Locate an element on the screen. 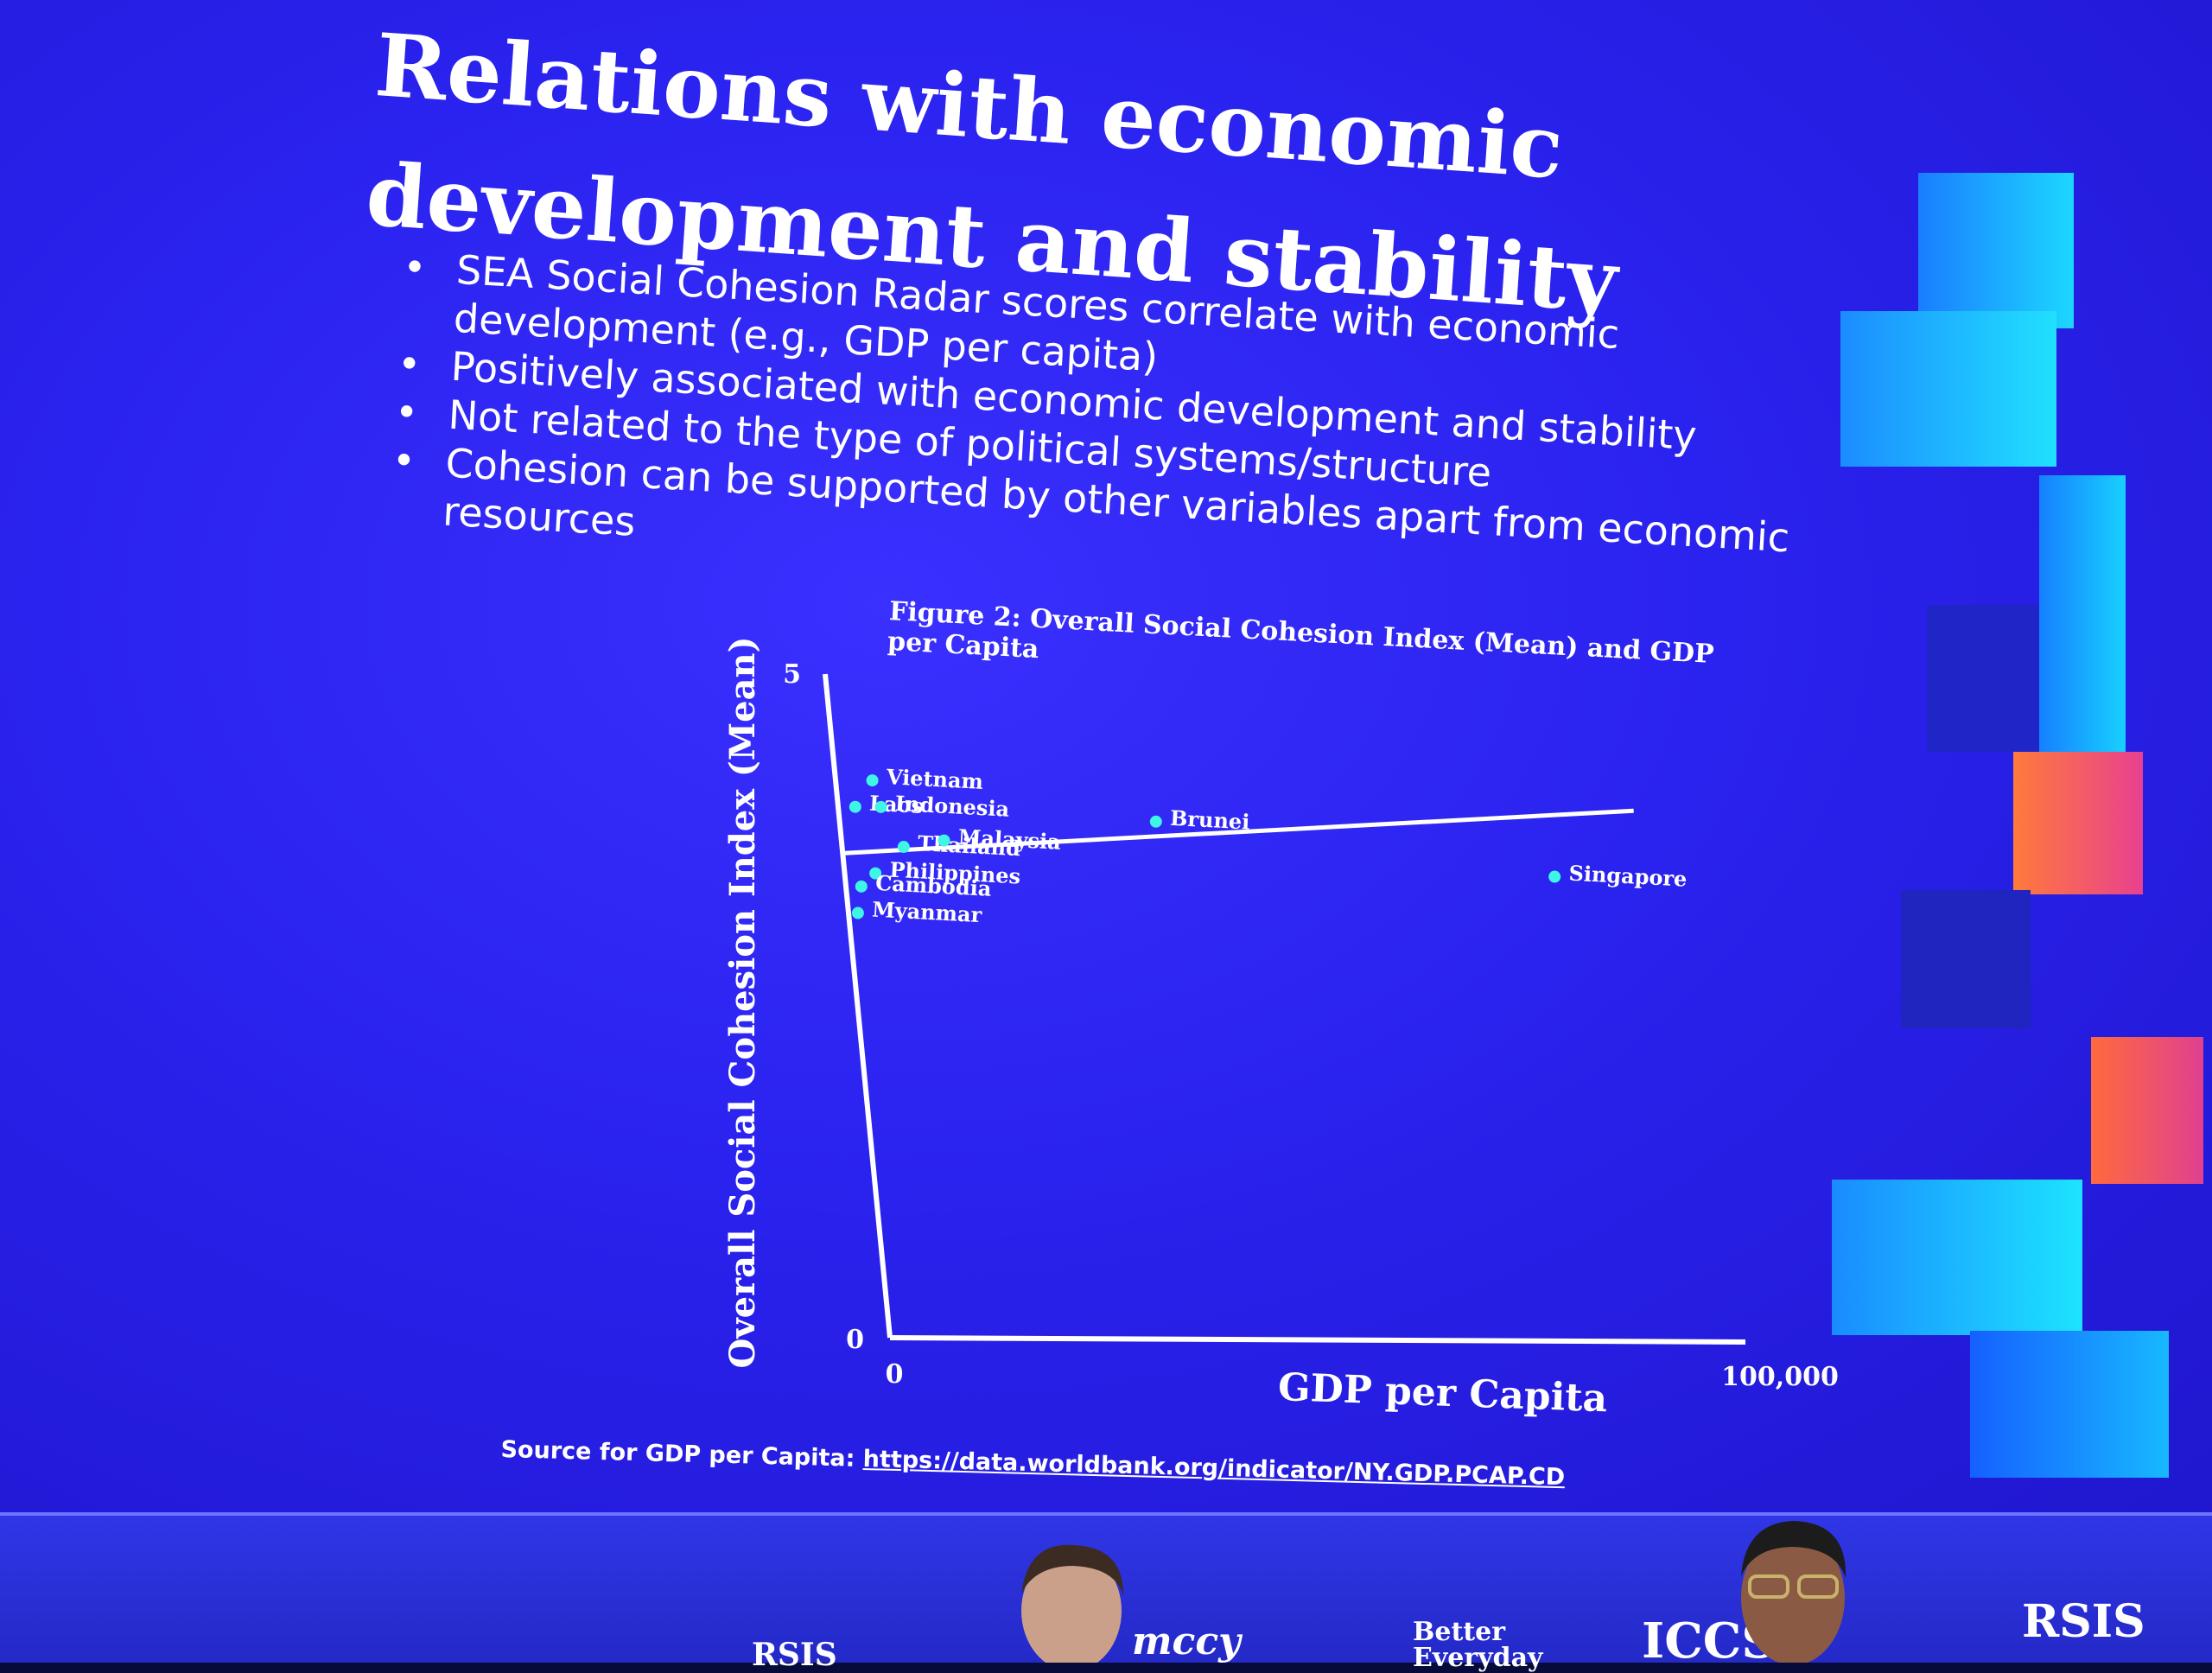 Image resolution: width=2212 pixels, height=1673 pixels. panelist-right is located at coordinates (1794, 1592).